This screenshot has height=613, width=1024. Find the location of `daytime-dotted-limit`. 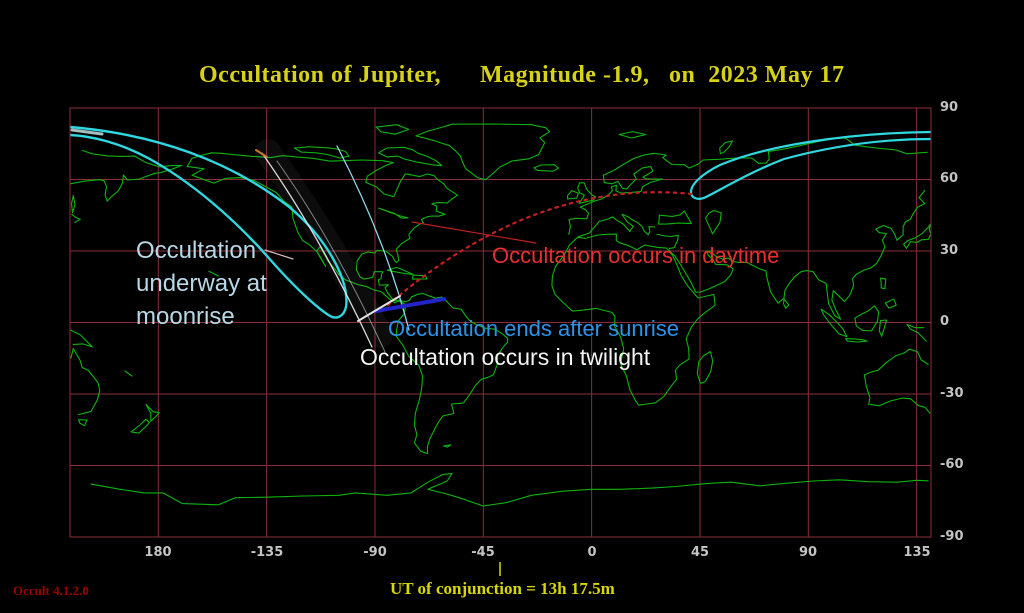

daytime-dotted-limit is located at coordinates (540, 249).